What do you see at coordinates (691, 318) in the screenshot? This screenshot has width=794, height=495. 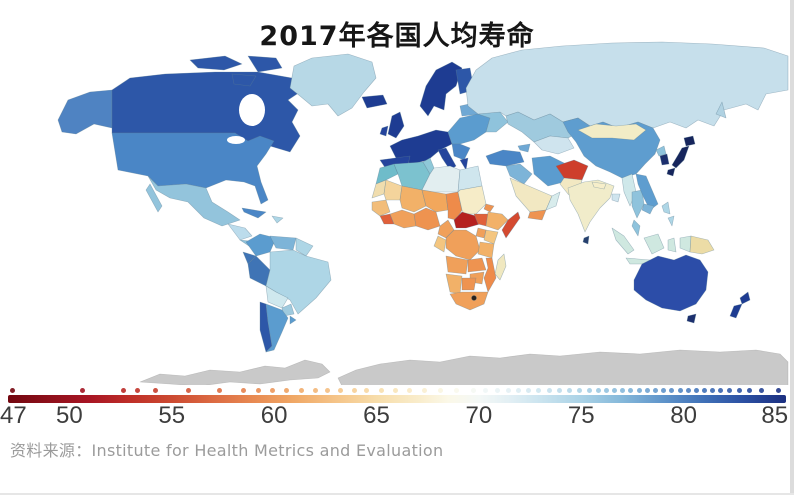 I see `region-tasmania` at bounding box center [691, 318].